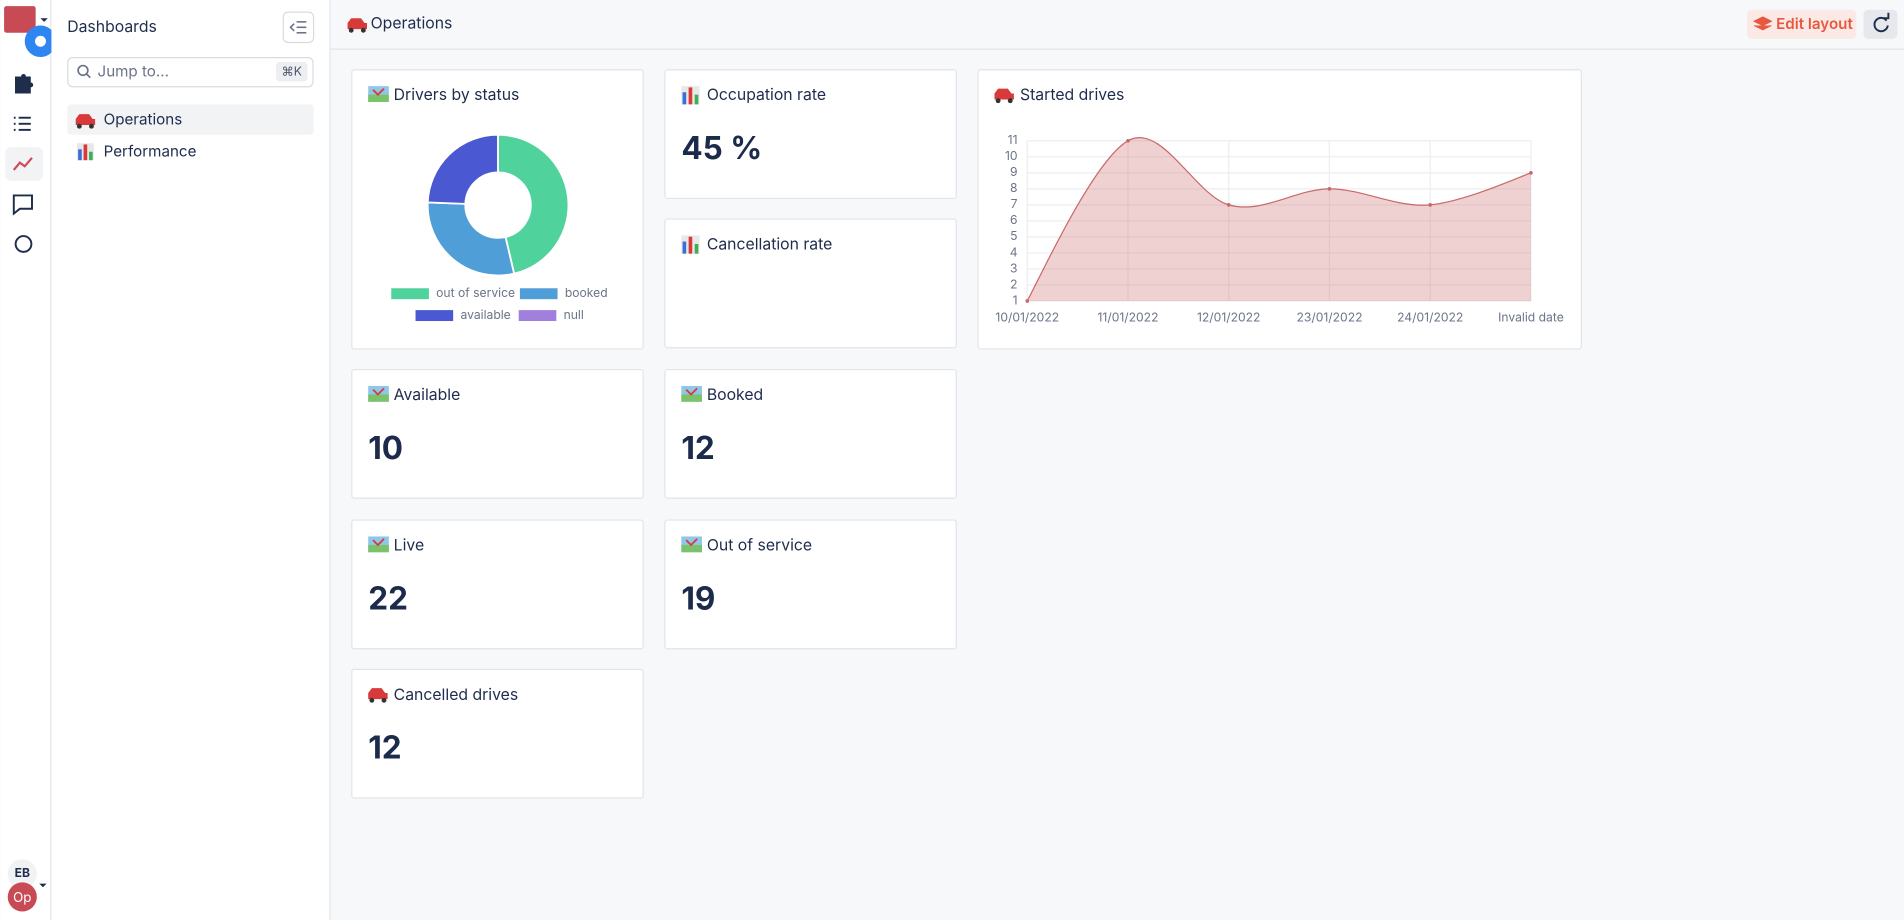 Image resolution: width=1904 pixels, height=920 pixels. Describe the element at coordinates (735, 394) in the screenshot. I see `widget-title: Booked` at that location.